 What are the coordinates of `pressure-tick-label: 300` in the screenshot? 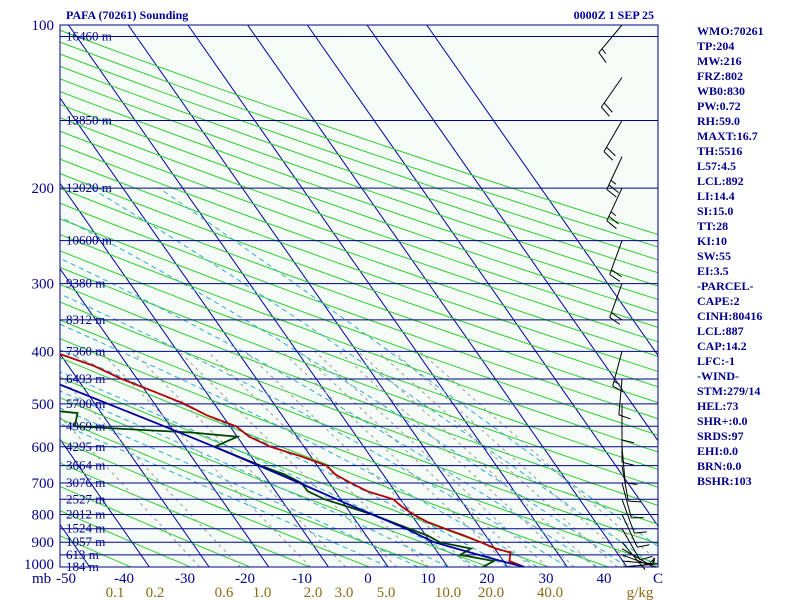 It's located at (43, 285).